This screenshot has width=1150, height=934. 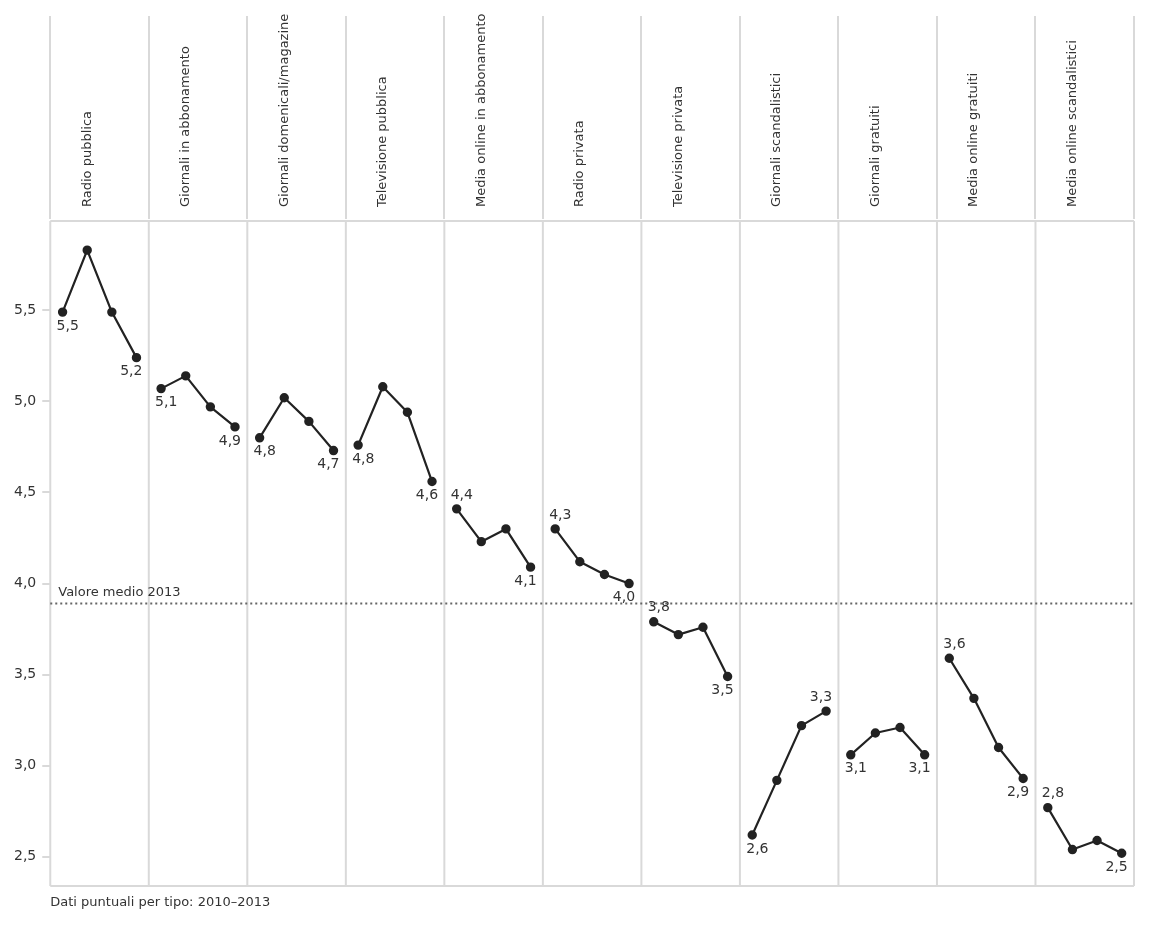 I want to click on data-label: 3,3, so click(x=821, y=695).